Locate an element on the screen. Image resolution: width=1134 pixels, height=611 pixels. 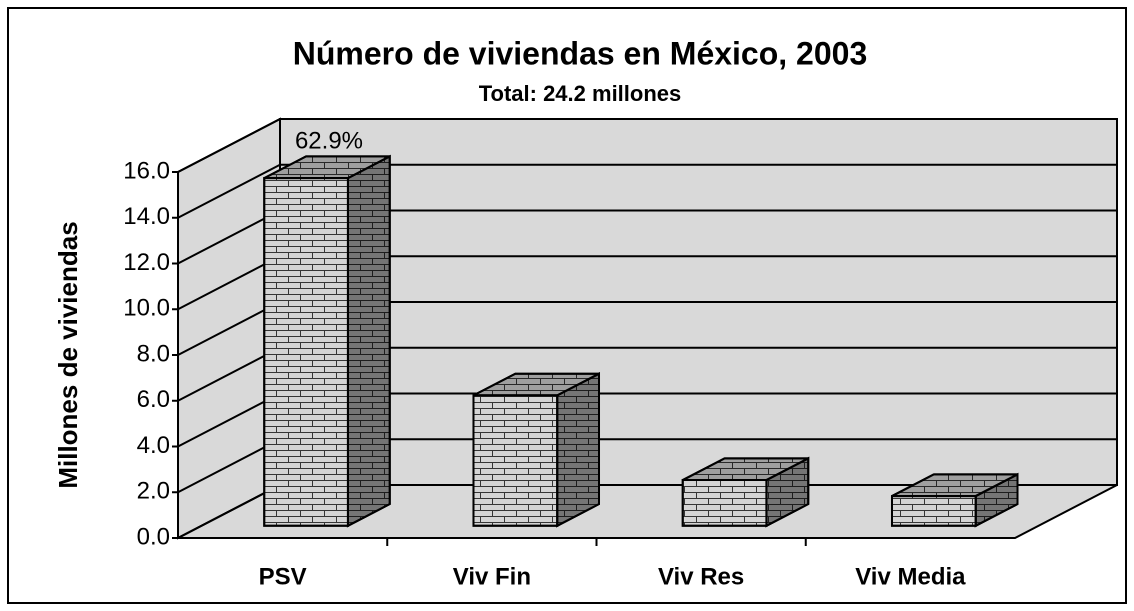
x-tick-label: Viv Res is located at coordinates (701, 576).